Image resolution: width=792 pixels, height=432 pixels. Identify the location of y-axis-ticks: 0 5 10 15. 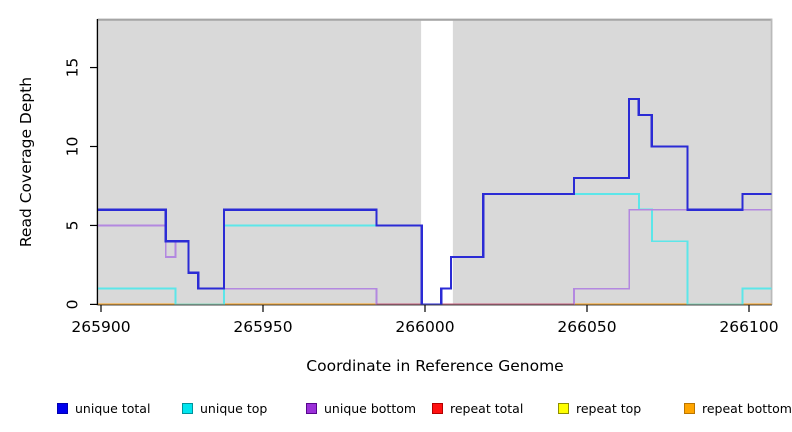
(81, 183).